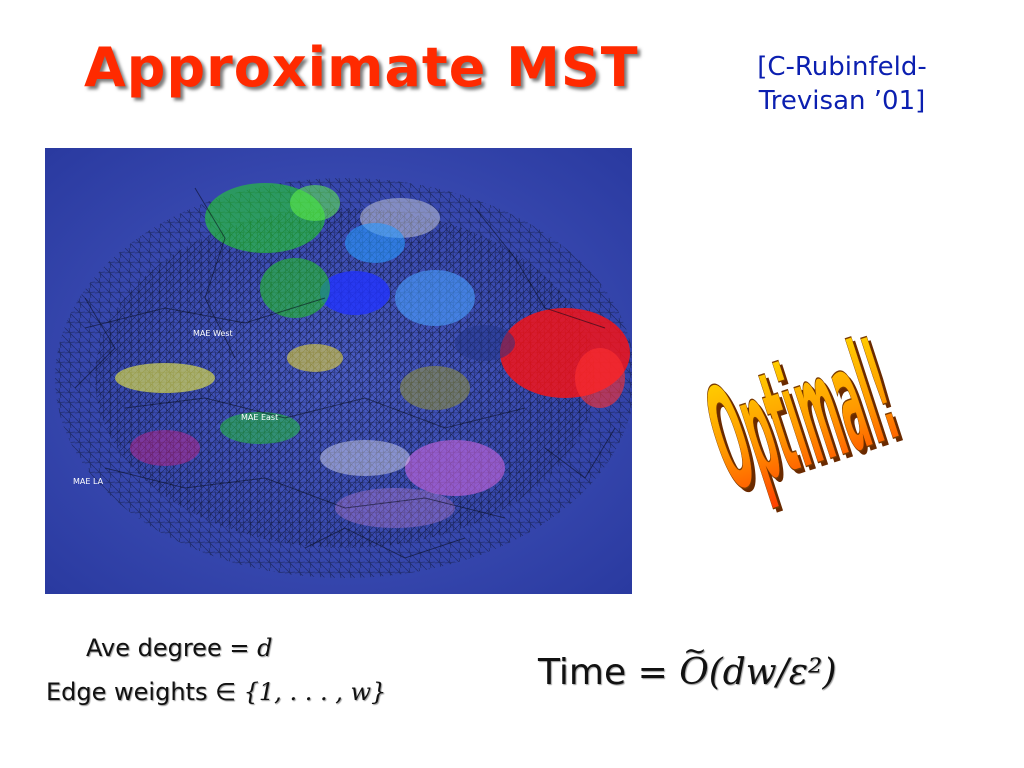 Image resolution: width=1024 pixels, height=768 pixels. Describe the element at coordinates (127, 692) in the screenshot. I see `edge-weights-label: Edge weights` at that location.